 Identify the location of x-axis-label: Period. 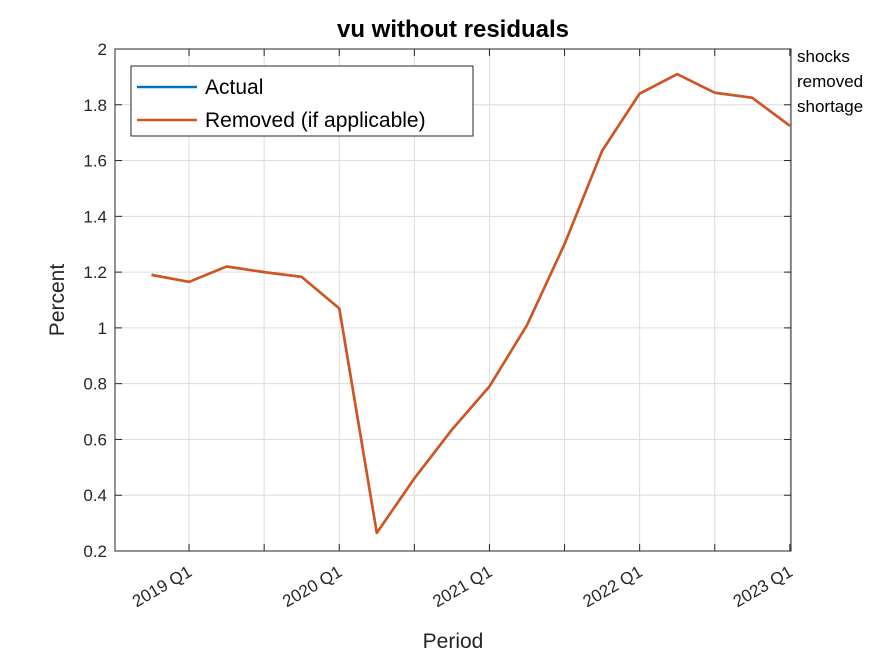
(453, 641).